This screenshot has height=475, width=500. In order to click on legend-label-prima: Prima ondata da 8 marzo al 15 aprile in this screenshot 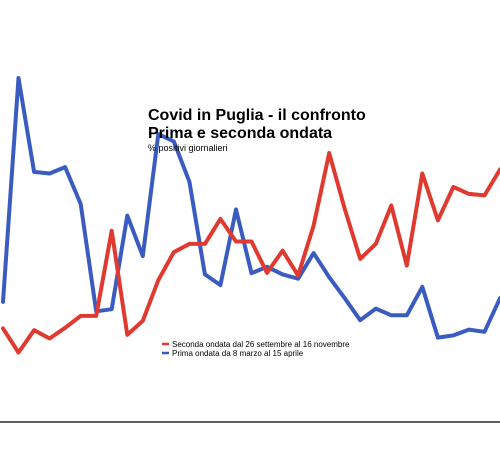, I will do `click(238, 353)`.